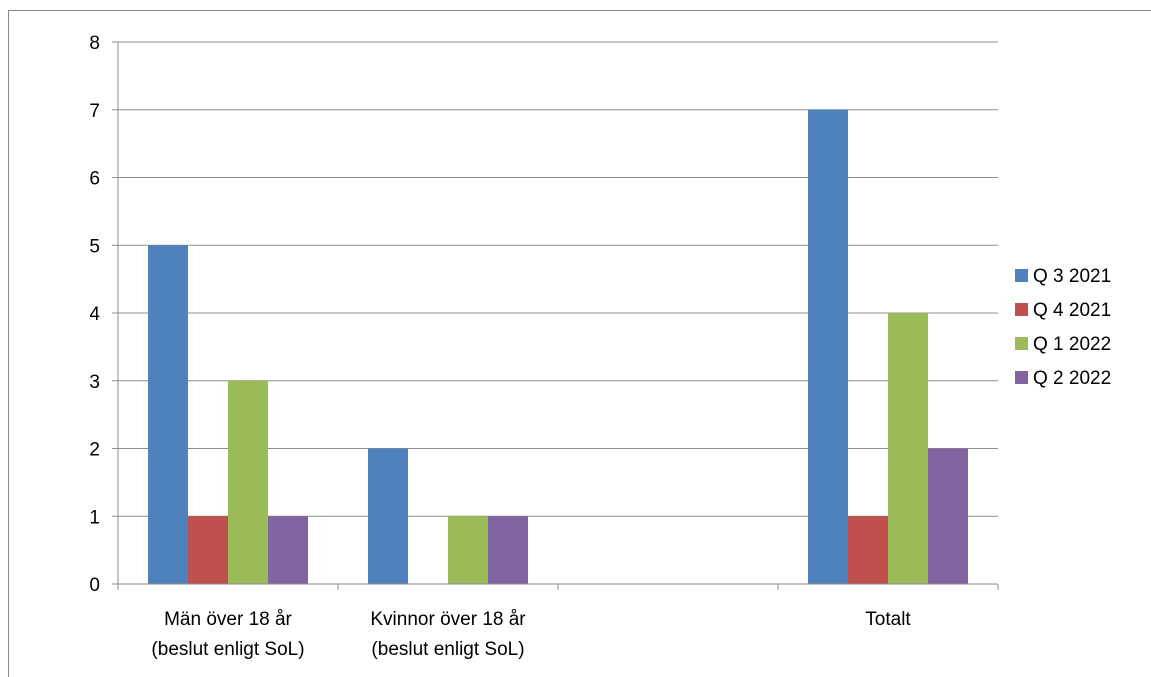 The height and width of the screenshot is (677, 1151). What do you see at coordinates (94, 246) in the screenshot?
I see `y-tick-label: 5` at bounding box center [94, 246].